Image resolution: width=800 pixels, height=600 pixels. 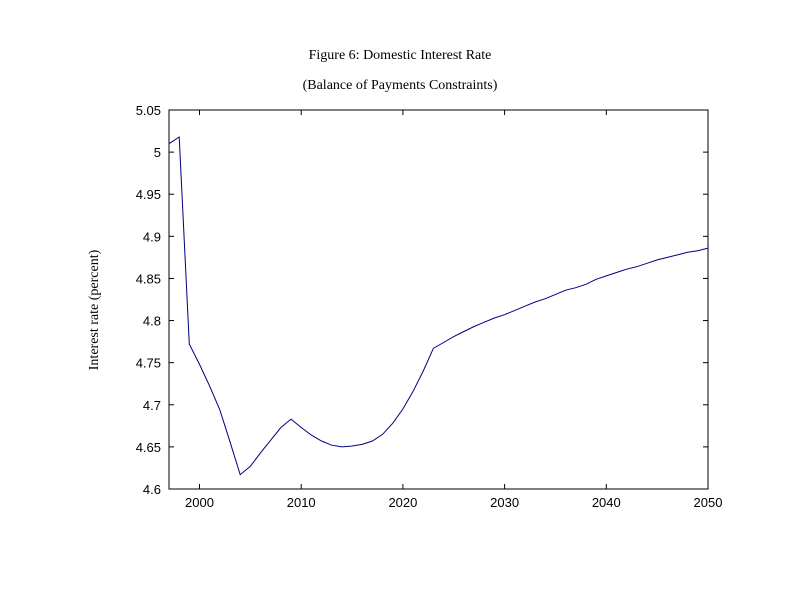 I want to click on chart-subtitle: (Balance of Payments Constraints), so click(x=400, y=85).